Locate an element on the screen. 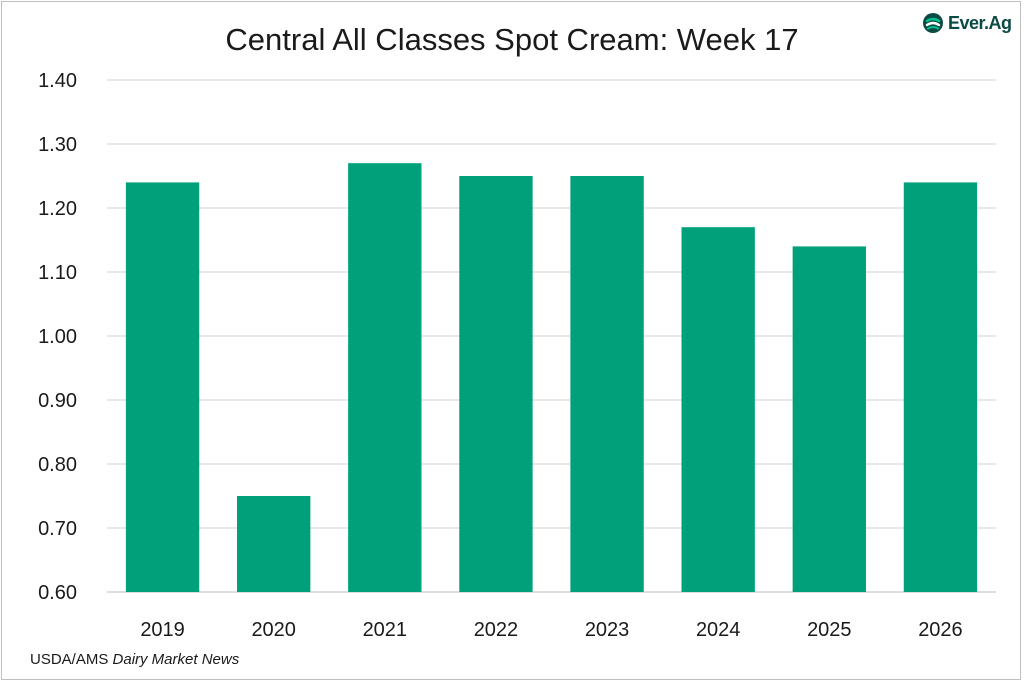 Image resolution: width=1024 pixels, height=683 pixels. y-tick-label: 1.40 is located at coordinates (57, 81).